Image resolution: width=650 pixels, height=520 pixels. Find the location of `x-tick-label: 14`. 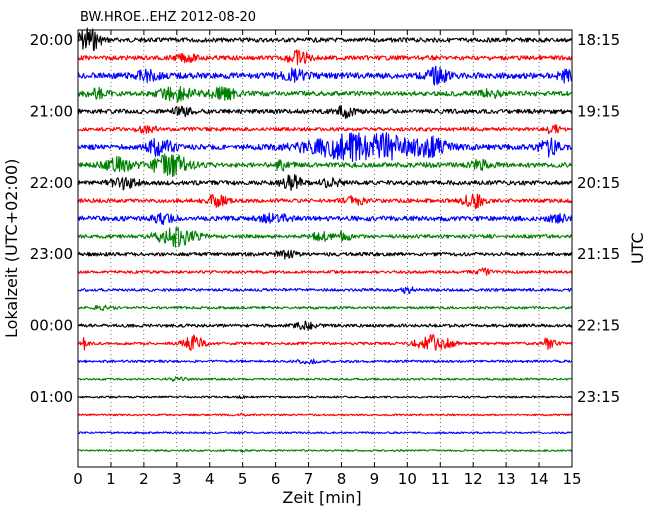

x-tick-label: 14 is located at coordinates (539, 479).